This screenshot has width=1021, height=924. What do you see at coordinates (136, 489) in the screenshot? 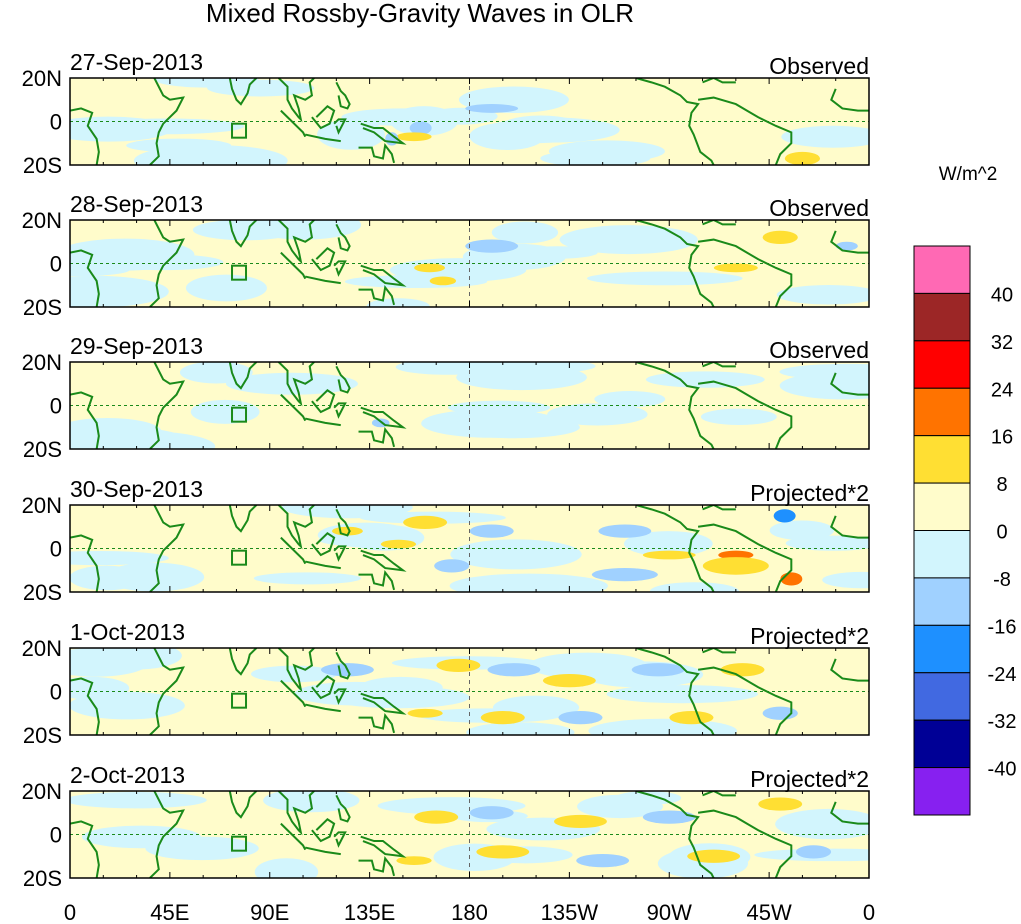
I see `panel-date: 30-Sep-2013` at bounding box center [136, 489].